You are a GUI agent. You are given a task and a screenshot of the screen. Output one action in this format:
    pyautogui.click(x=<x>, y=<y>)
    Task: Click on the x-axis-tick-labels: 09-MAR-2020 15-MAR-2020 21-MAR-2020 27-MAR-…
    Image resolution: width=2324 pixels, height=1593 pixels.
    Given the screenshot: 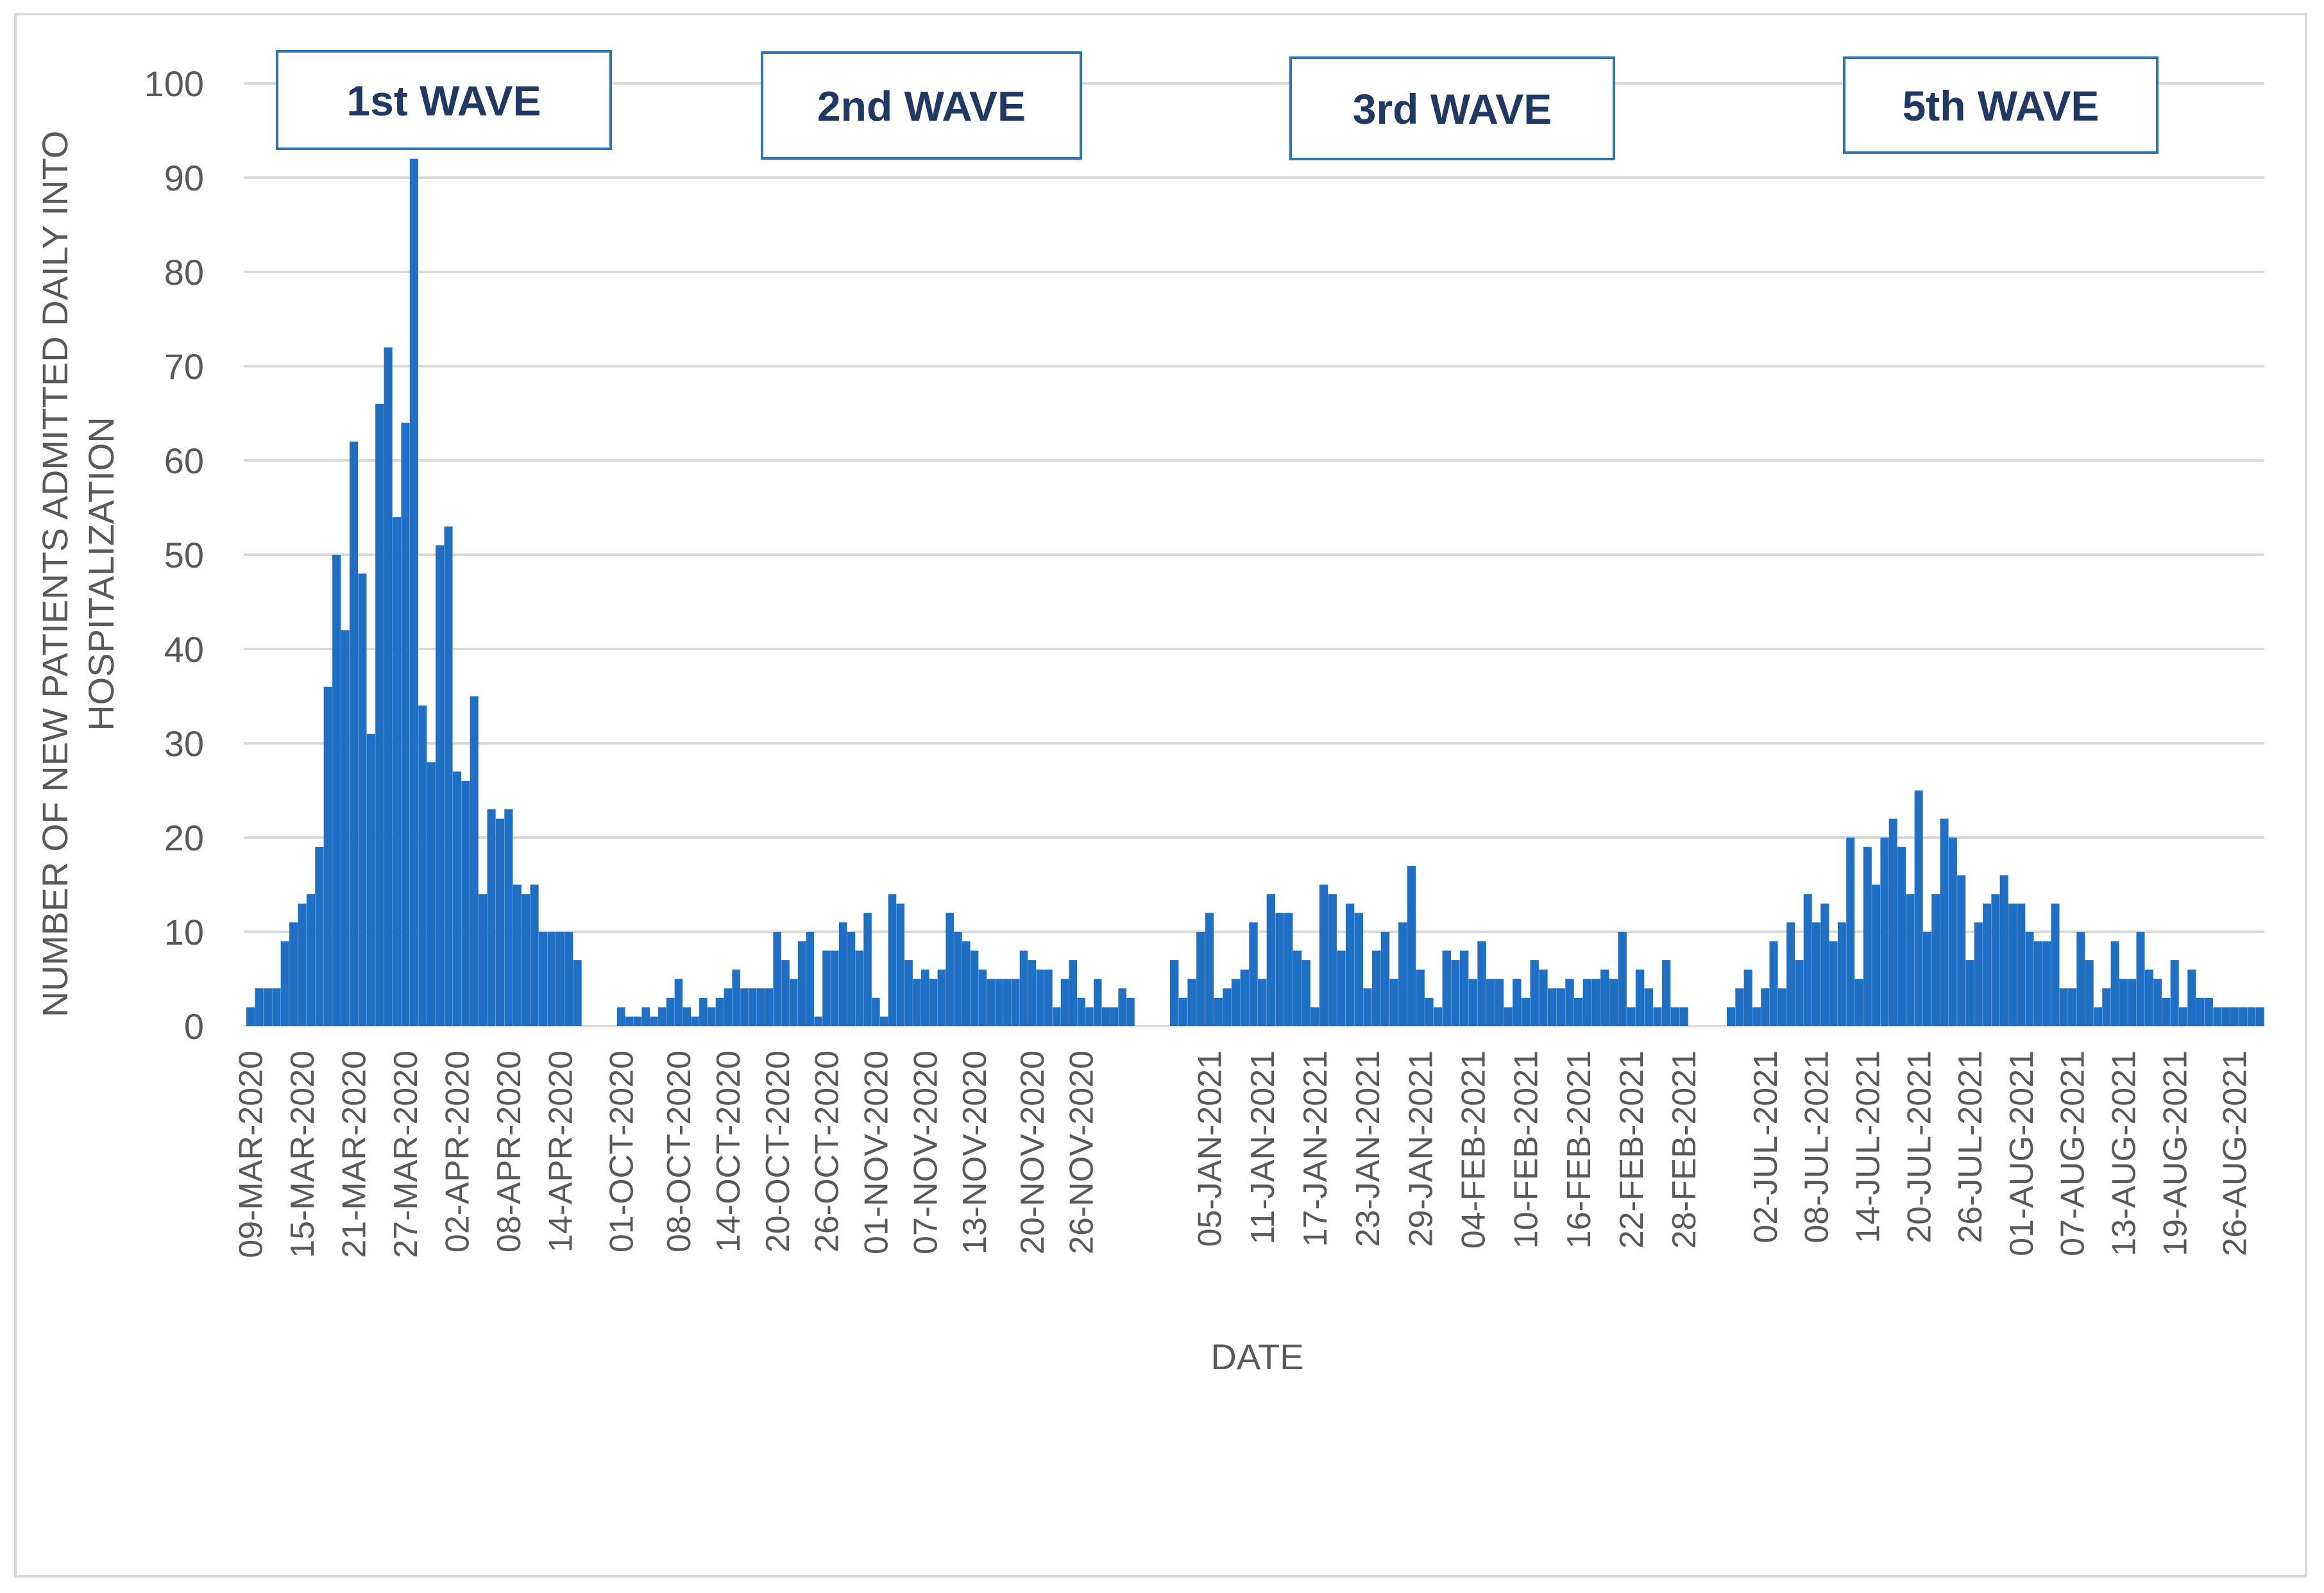 What is the action you would take?
    pyautogui.click(x=1243, y=1154)
    